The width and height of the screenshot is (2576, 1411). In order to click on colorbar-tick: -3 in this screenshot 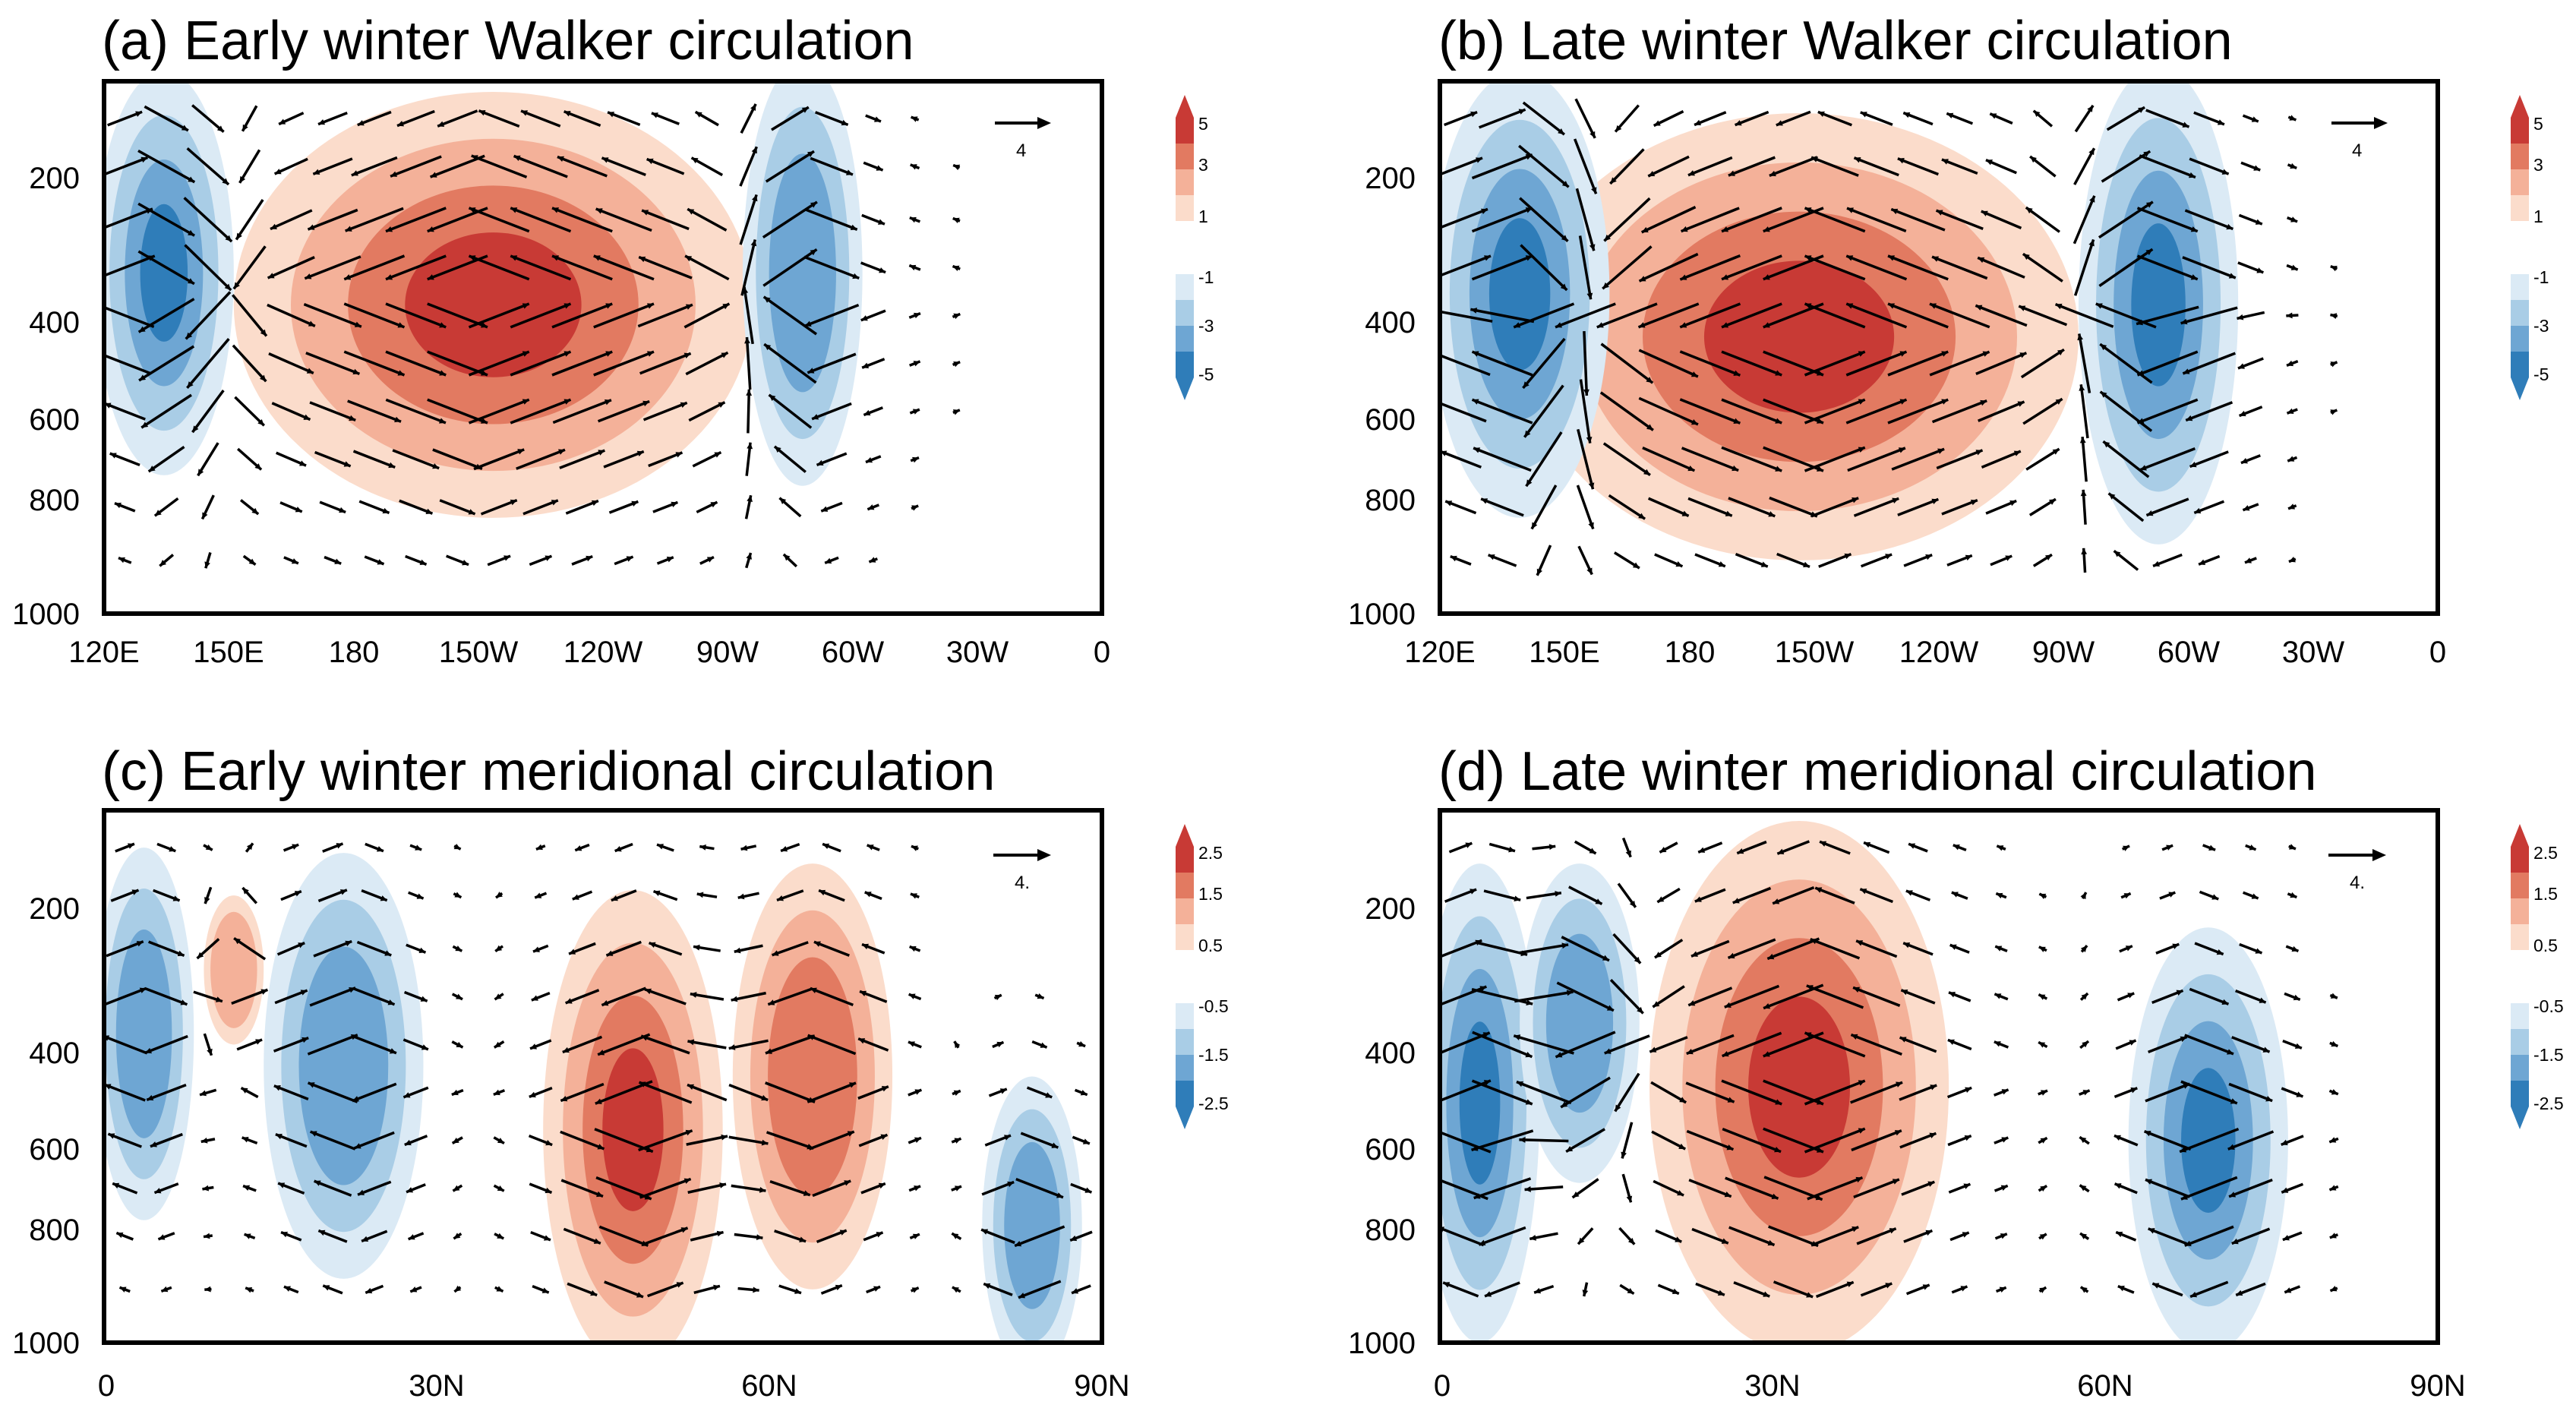, I will do `click(1206, 326)`.